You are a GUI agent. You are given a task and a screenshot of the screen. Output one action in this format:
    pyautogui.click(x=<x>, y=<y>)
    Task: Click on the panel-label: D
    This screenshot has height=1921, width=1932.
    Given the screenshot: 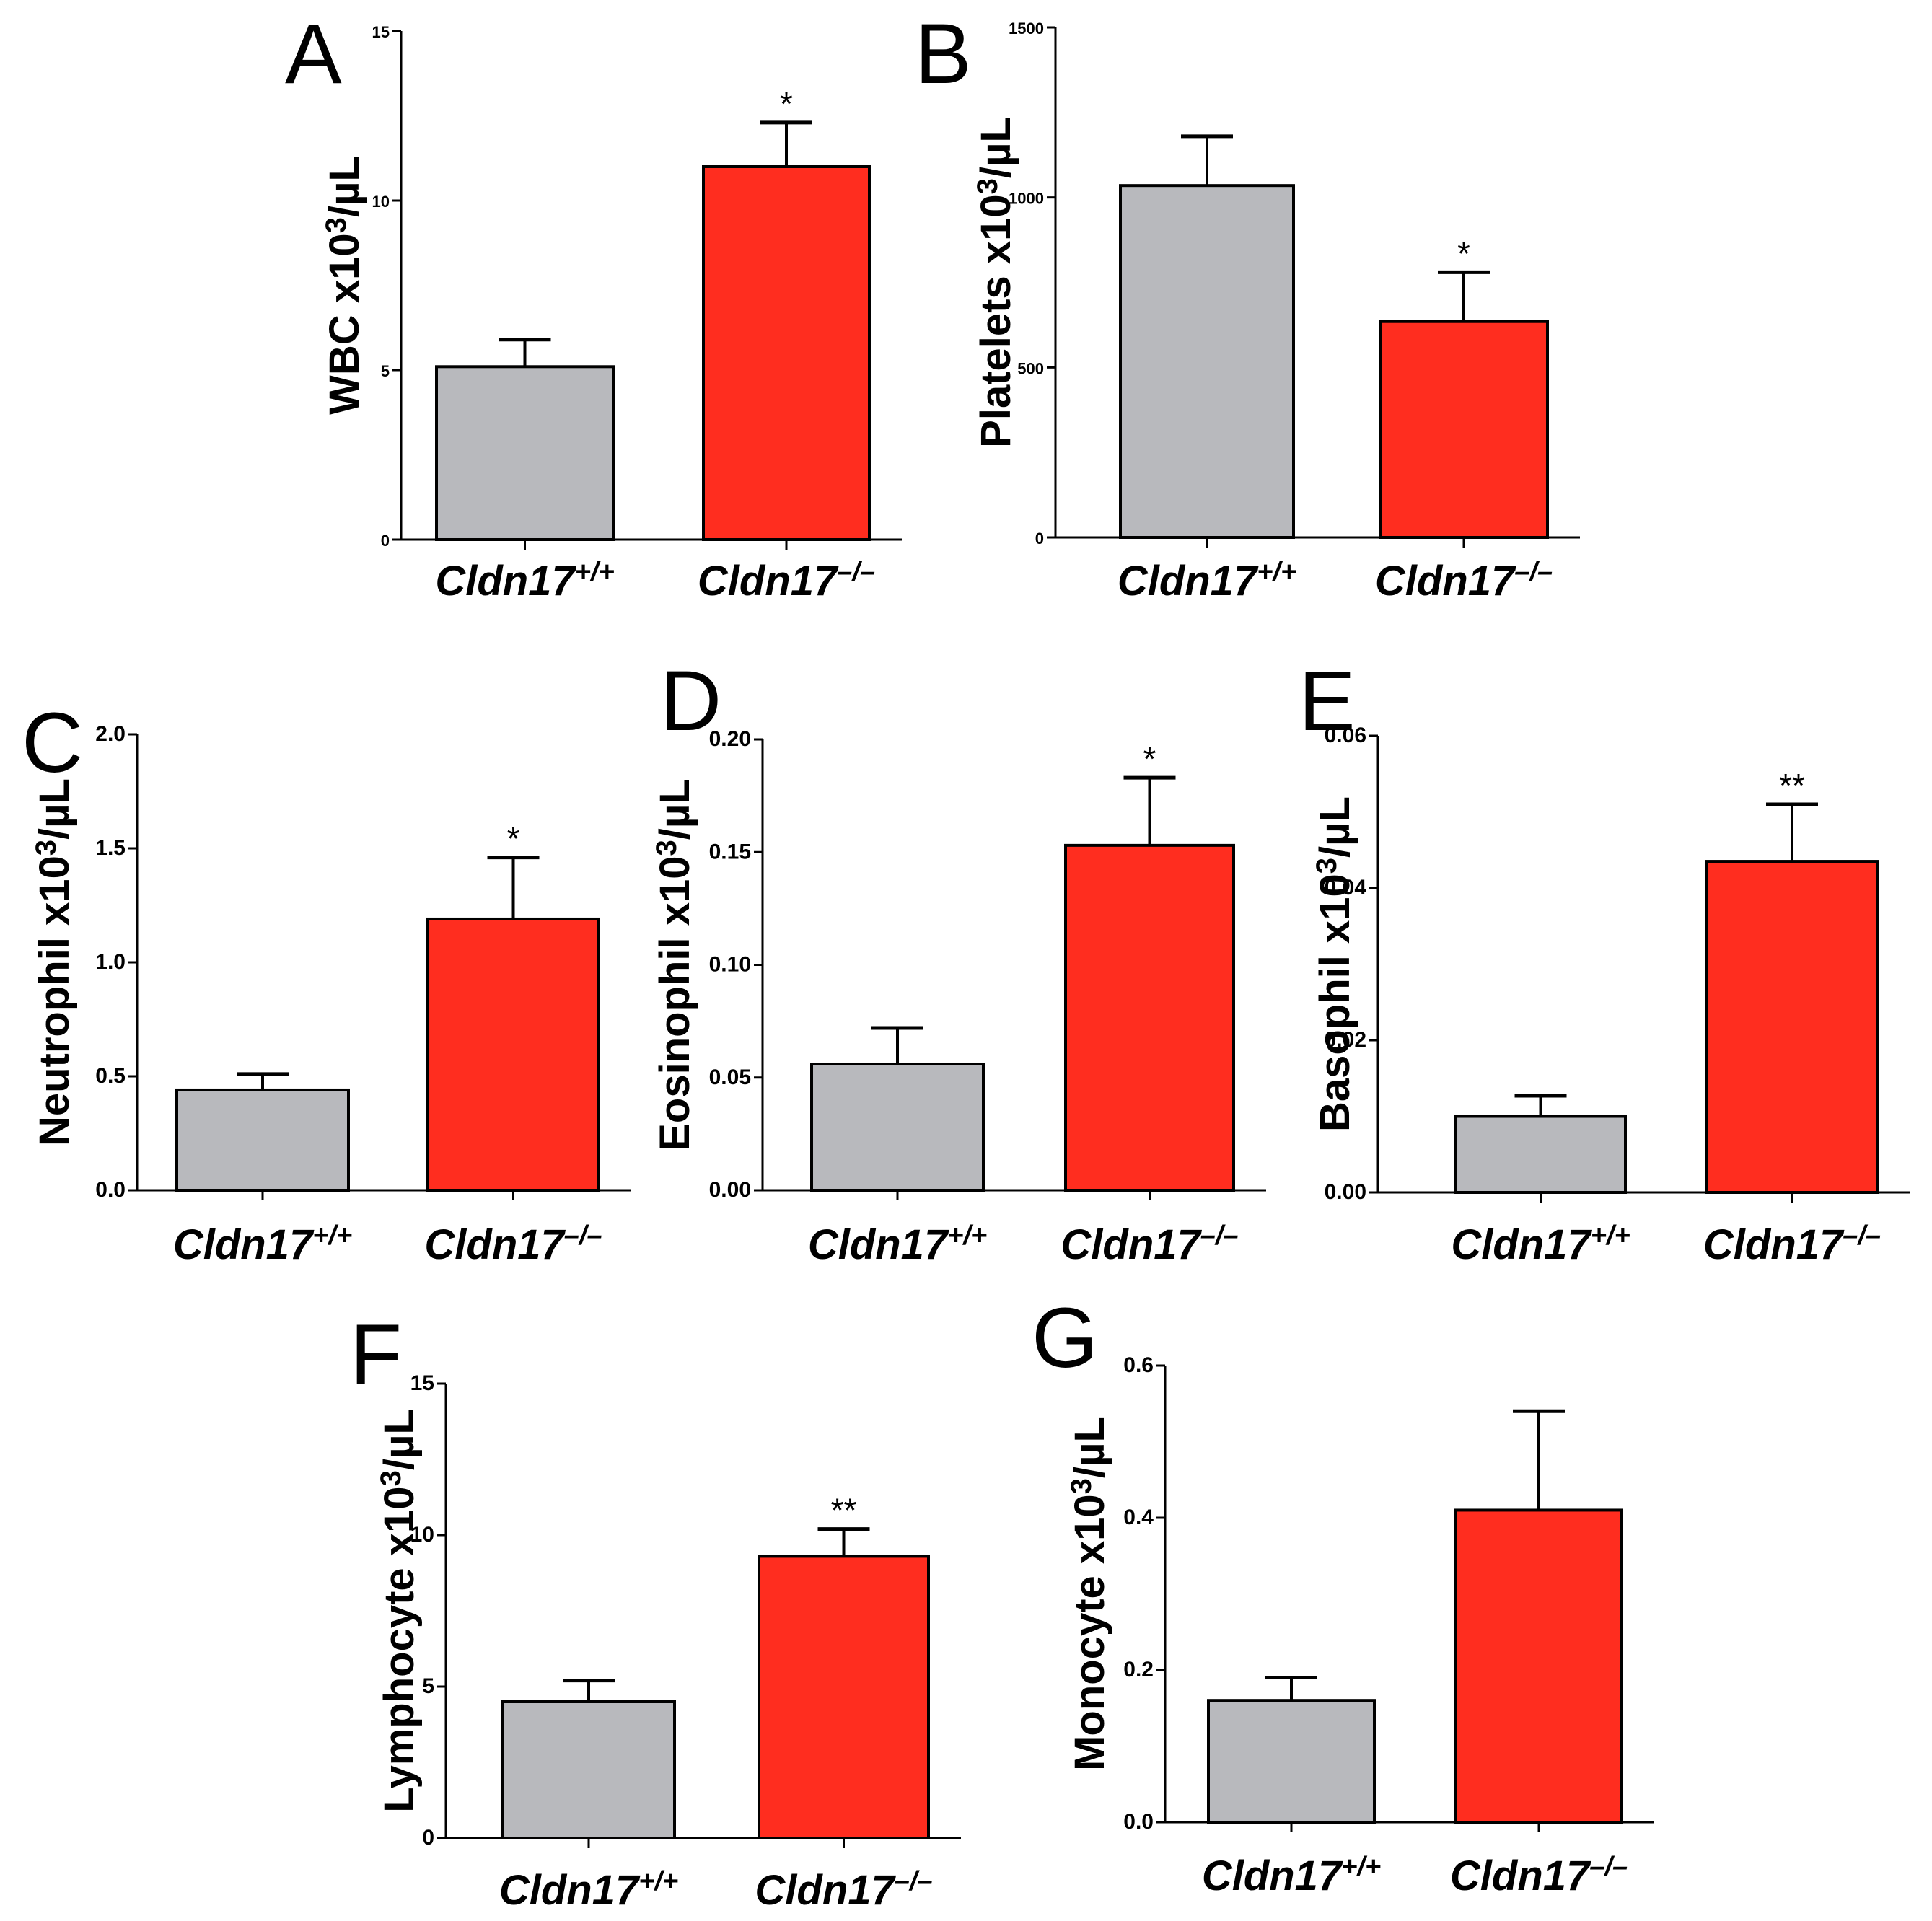 What is the action you would take?
    pyautogui.click(x=690, y=701)
    